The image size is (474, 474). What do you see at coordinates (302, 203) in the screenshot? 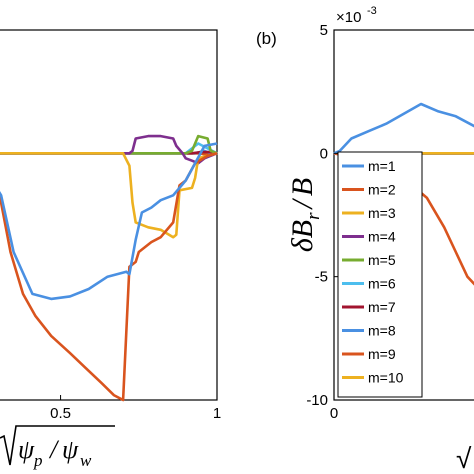
I see `panel-b-ylabel-slash: /` at bounding box center [302, 203].